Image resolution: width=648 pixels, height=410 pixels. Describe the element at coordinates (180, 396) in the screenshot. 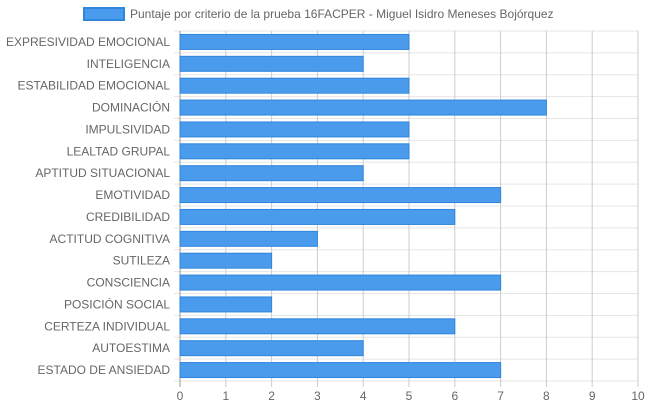

I see `x-tick-label: 0` at that location.